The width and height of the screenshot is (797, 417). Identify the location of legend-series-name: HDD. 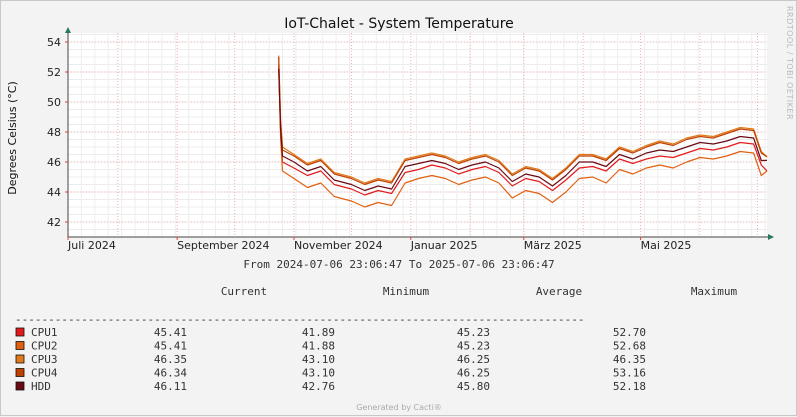
(41, 386).